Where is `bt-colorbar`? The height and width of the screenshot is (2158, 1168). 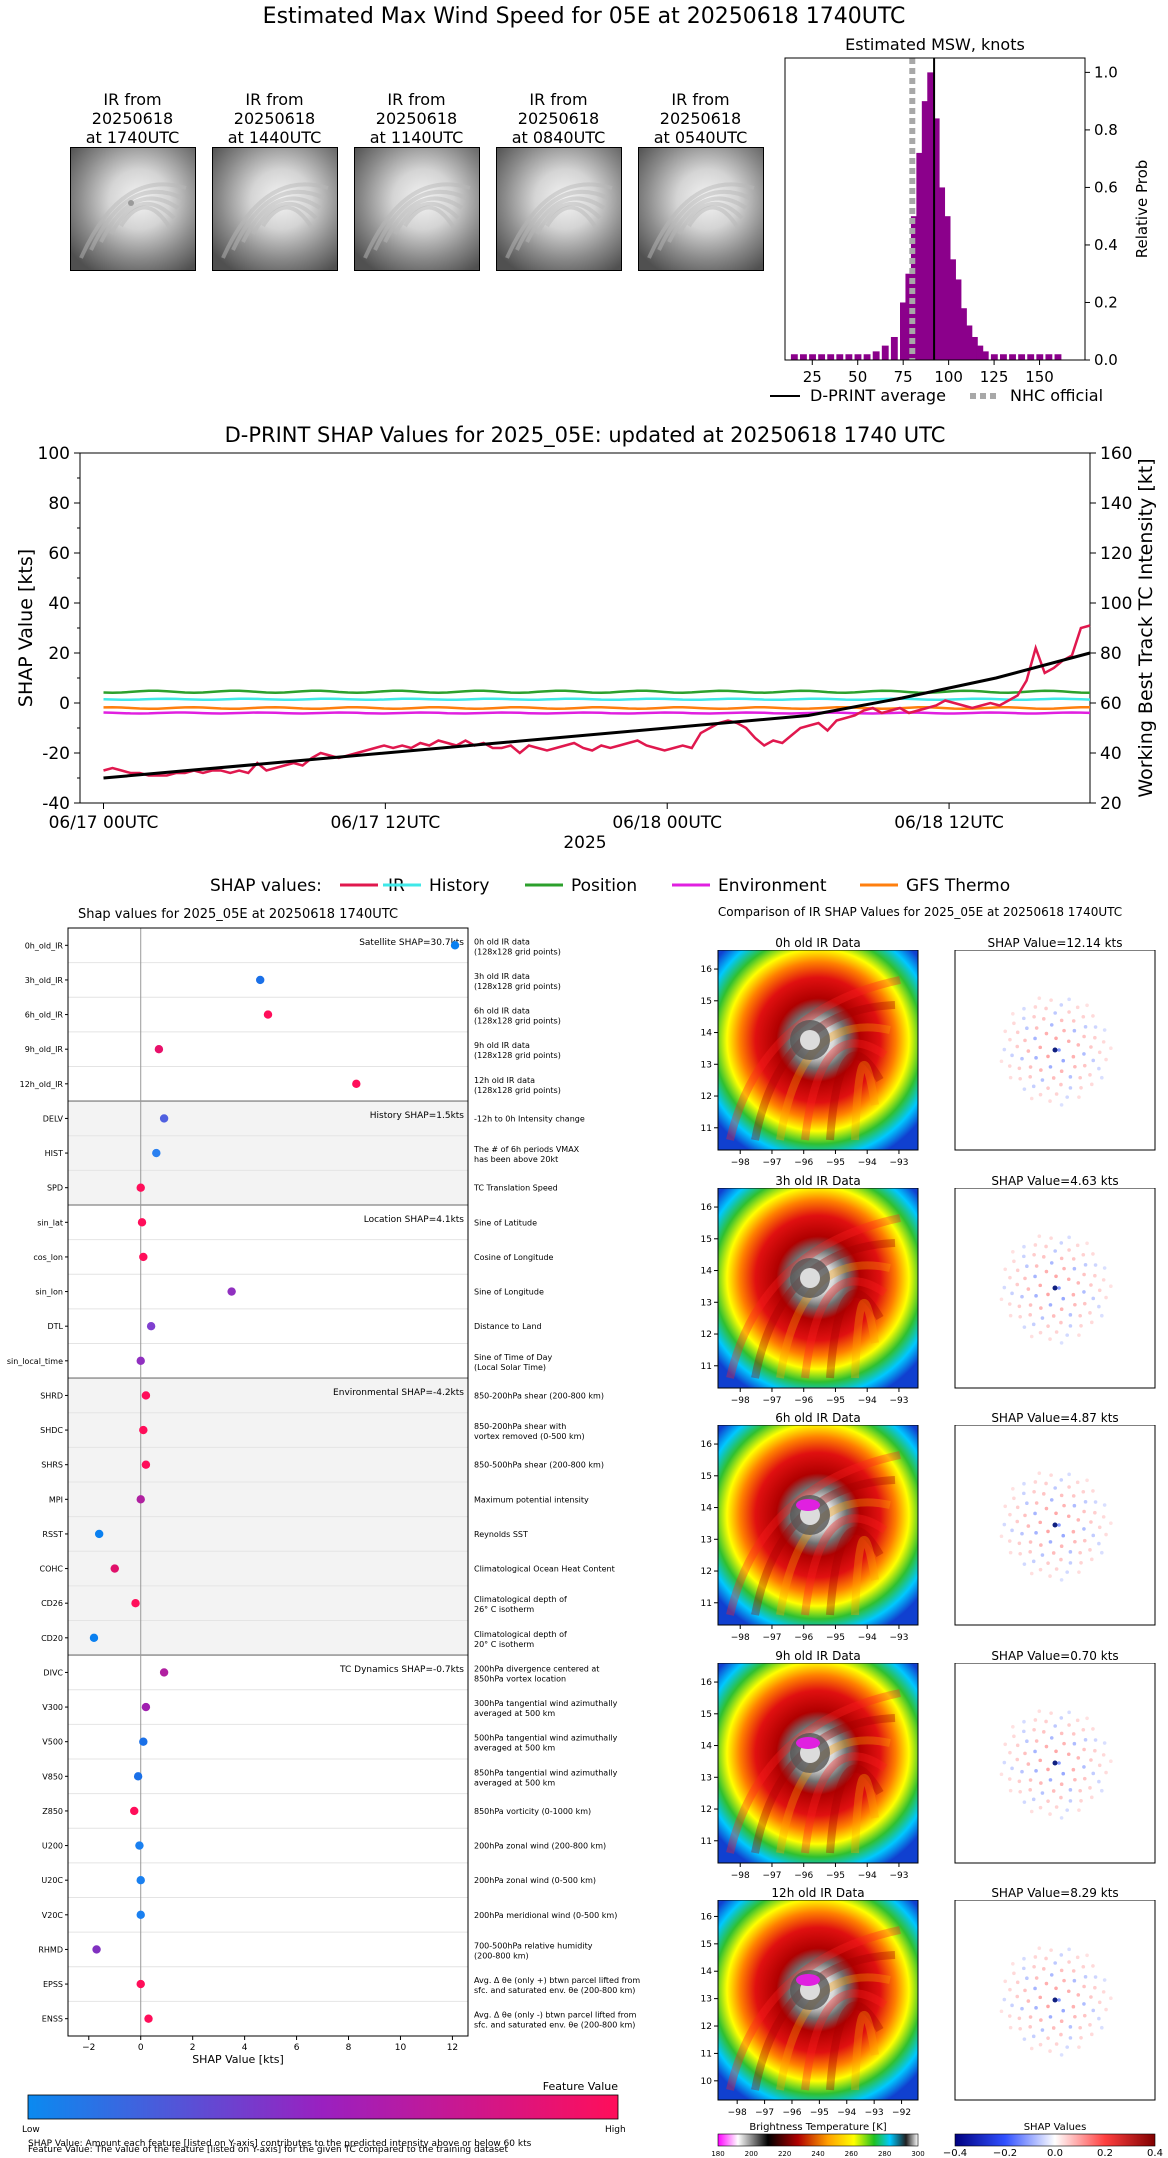
bt-colorbar is located at coordinates (818, 2140).